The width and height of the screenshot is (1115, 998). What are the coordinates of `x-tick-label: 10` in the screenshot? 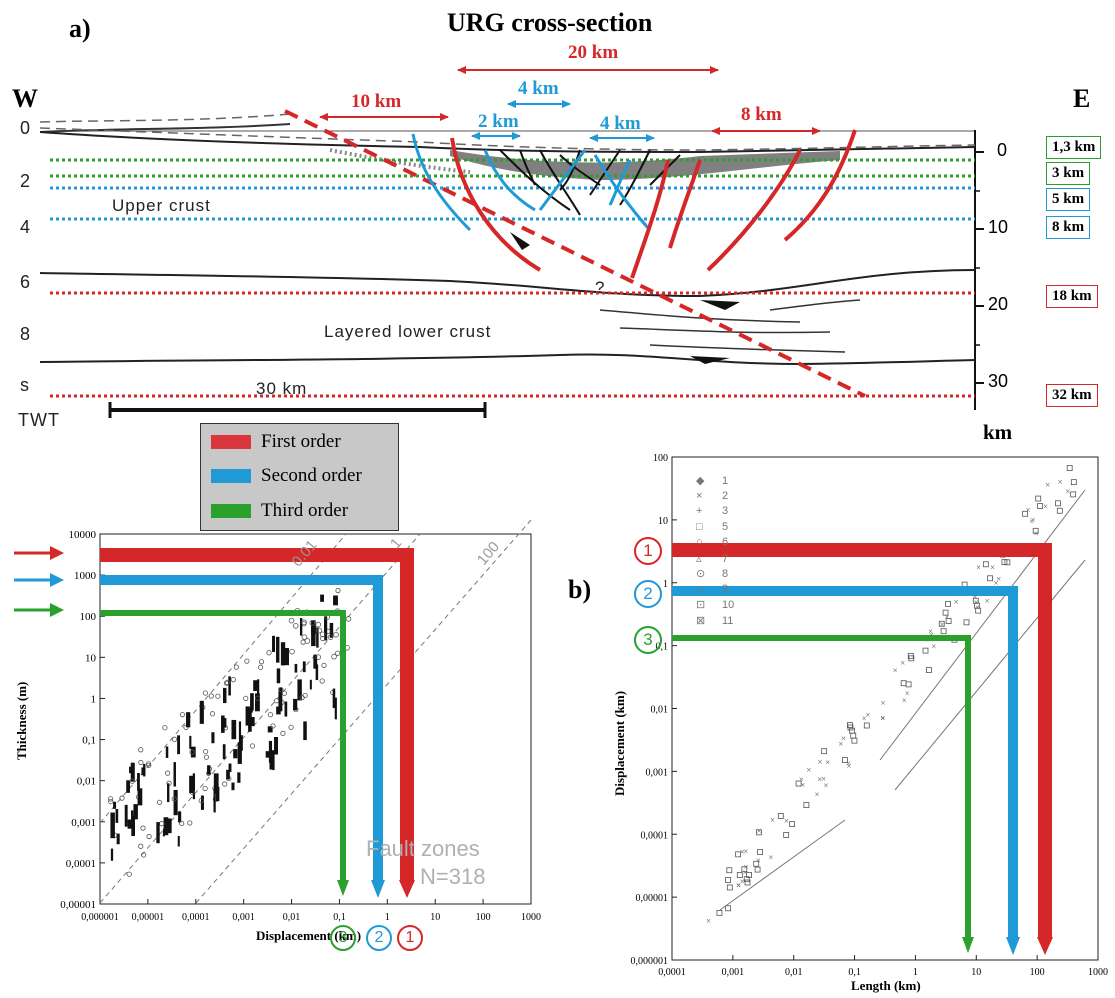 It's located at (435, 917).